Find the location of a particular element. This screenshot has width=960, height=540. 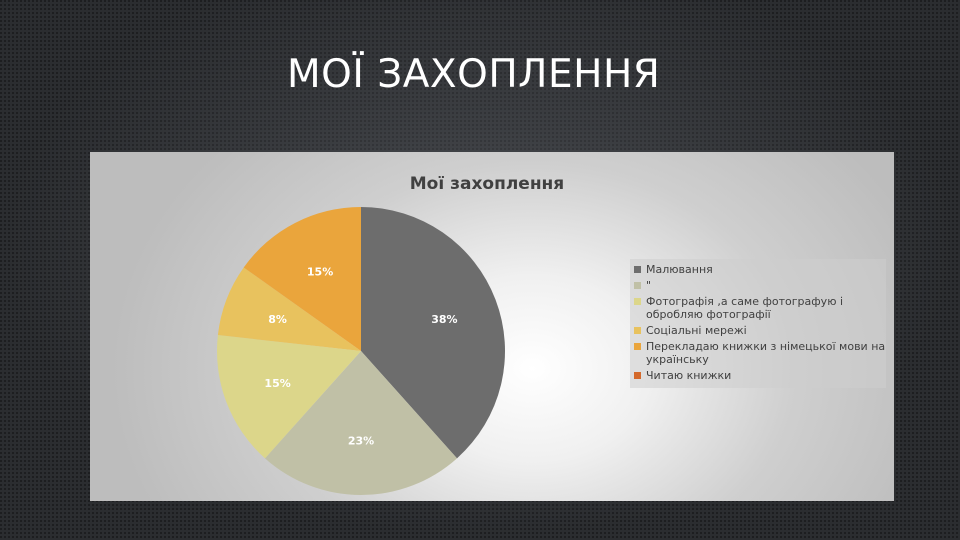

legend-item: Малювання is located at coordinates (758, 269).